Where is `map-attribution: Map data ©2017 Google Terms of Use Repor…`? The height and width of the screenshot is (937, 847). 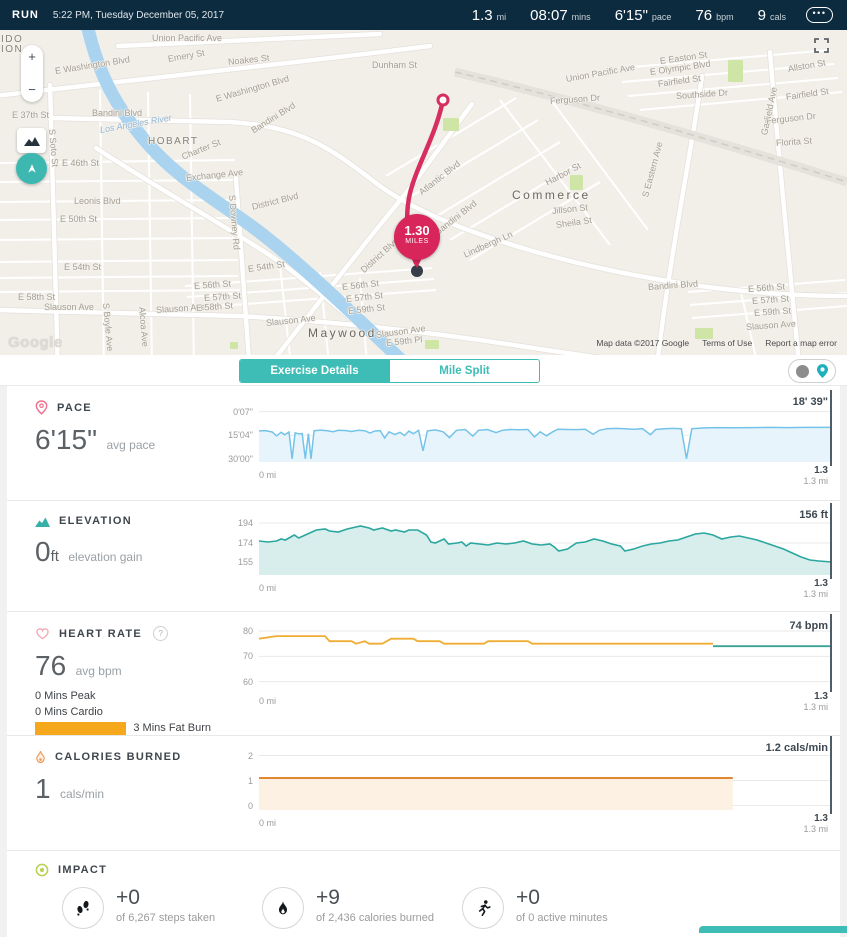
map-attribution: Map data ©2017 Google Terms of Use Repor… is located at coordinates (716, 343).